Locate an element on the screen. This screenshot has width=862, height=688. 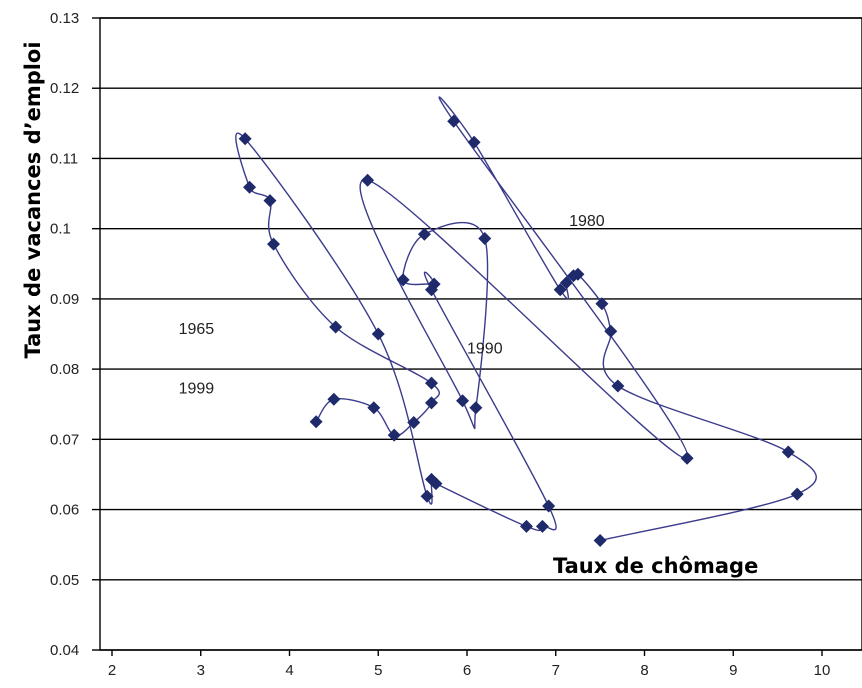
year-annotation: 1990 is located at coordinates (485, 349).